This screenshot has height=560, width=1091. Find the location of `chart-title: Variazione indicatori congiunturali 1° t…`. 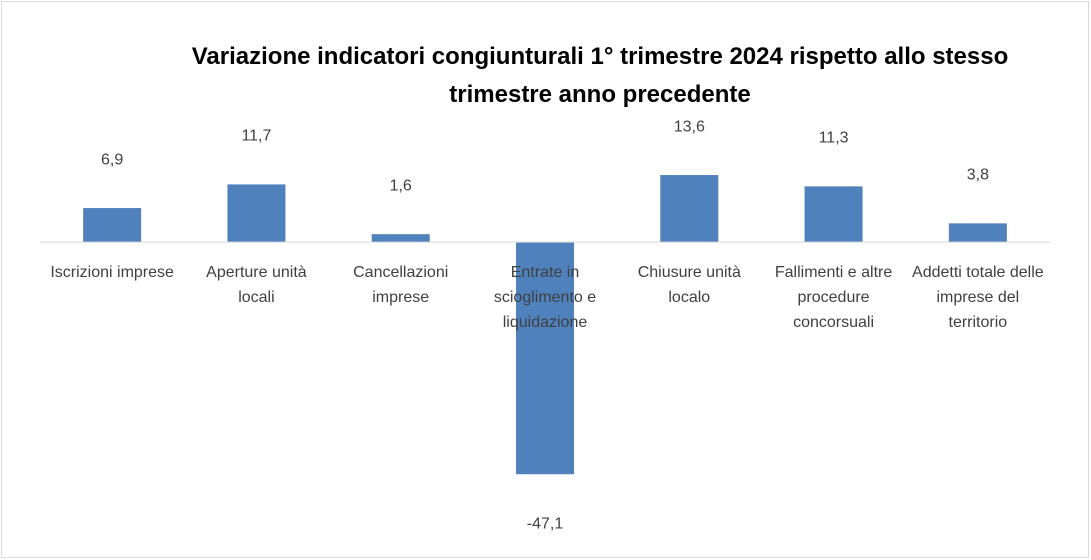

chart-title: Variazione indicatori congiunturali 1° t… is located at coordinates (600, 75).